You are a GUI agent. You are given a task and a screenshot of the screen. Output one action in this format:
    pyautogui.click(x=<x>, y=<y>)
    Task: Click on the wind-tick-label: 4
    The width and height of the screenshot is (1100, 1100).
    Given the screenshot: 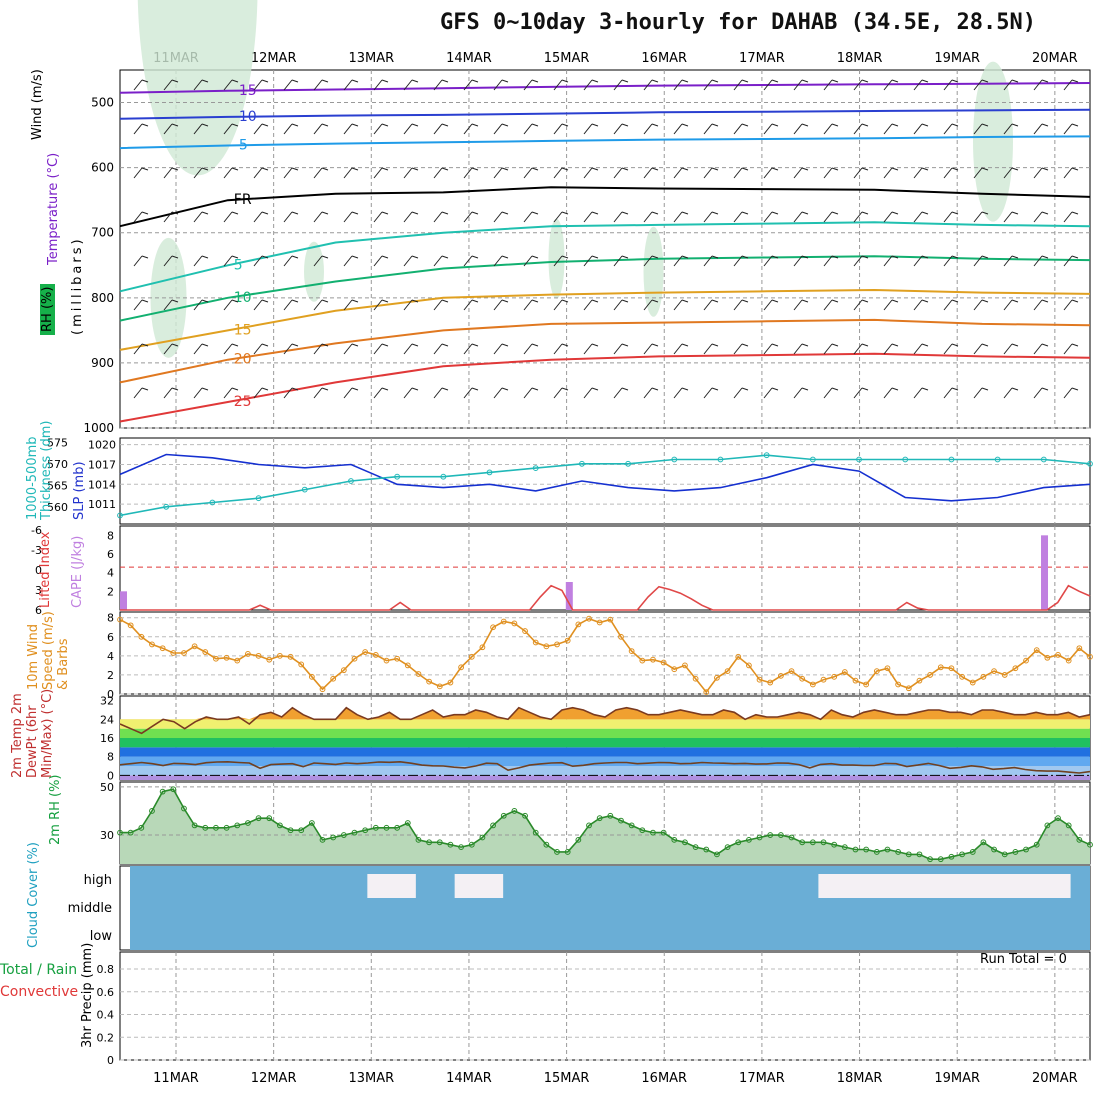 What is the action you would take?
    pyautogui.click(x=110, y=656)
    